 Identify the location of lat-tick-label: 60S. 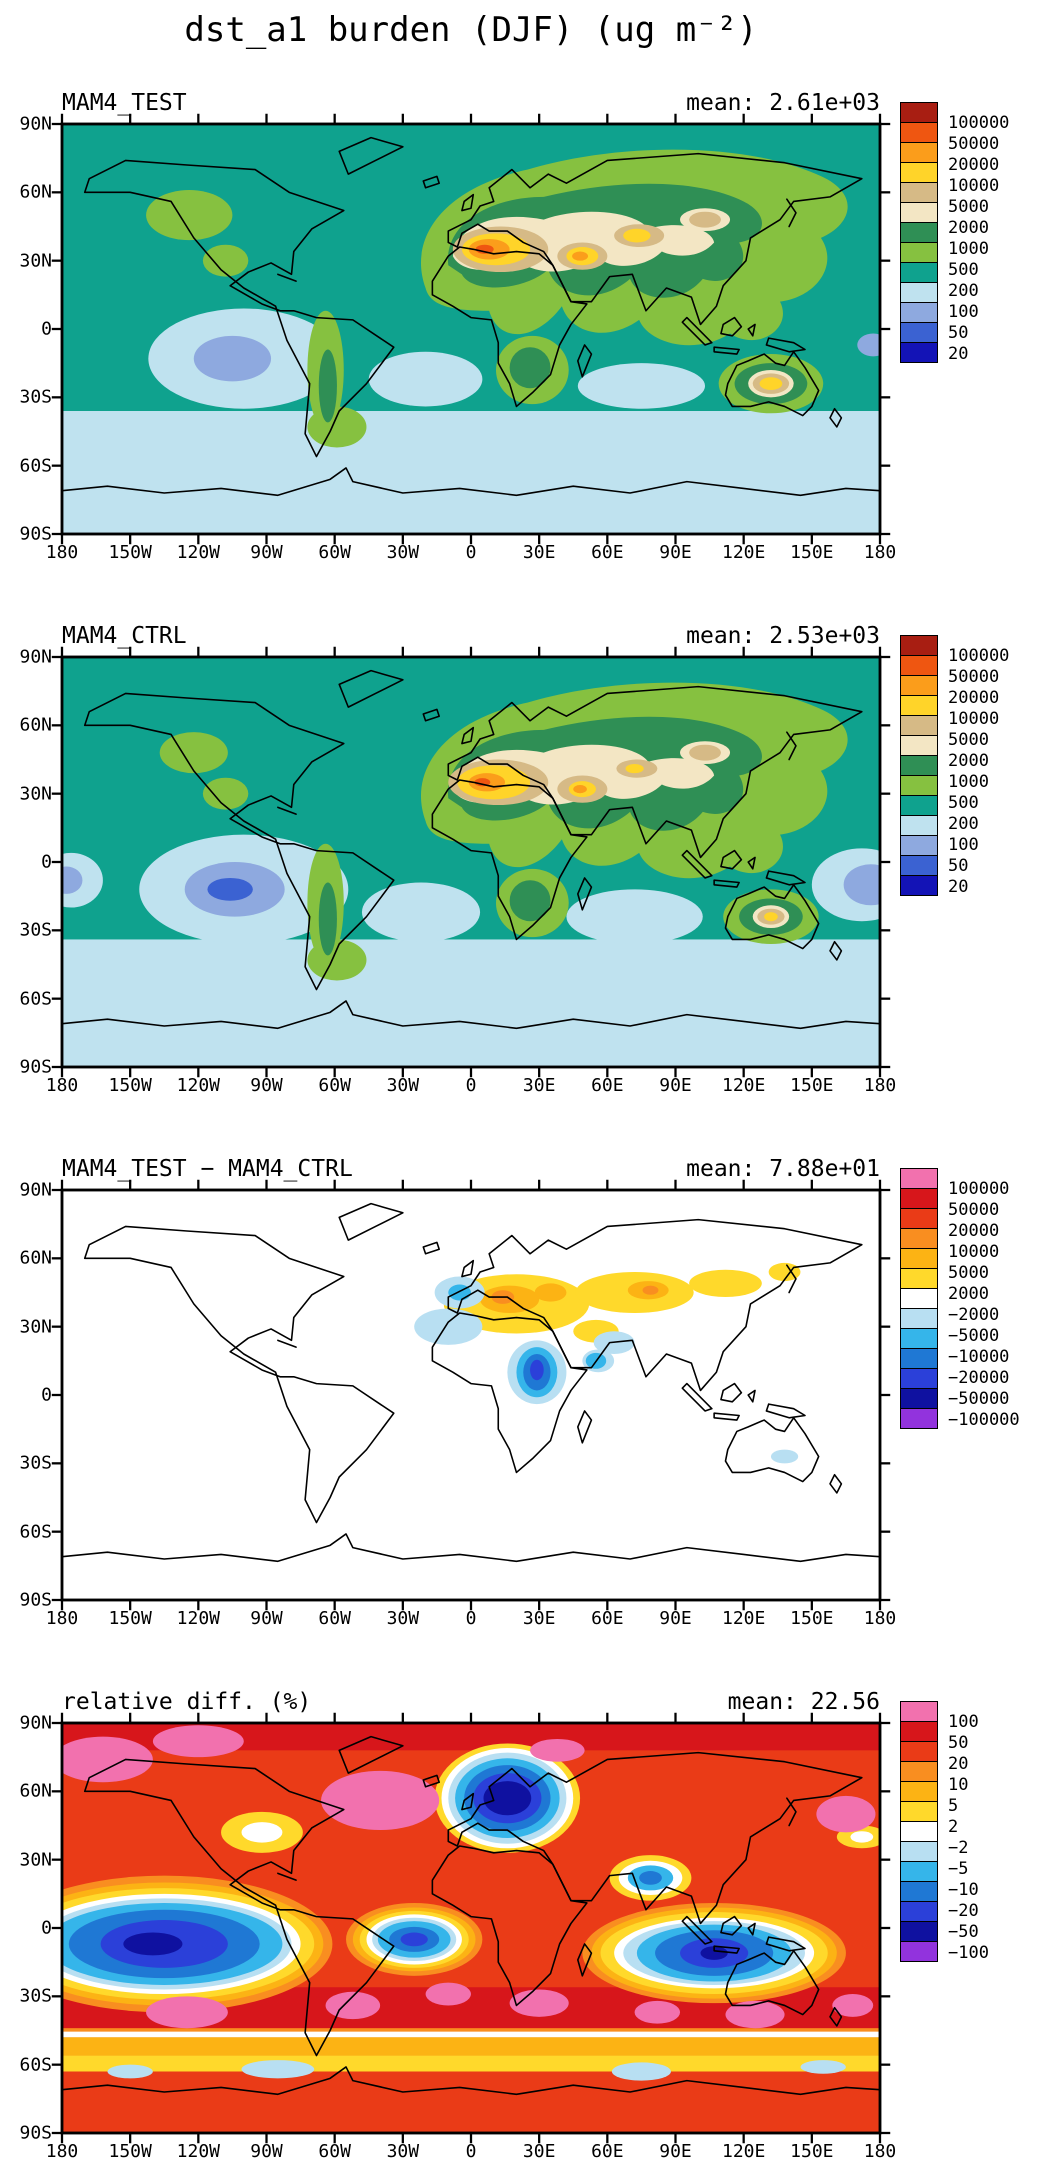
(35, 2065).